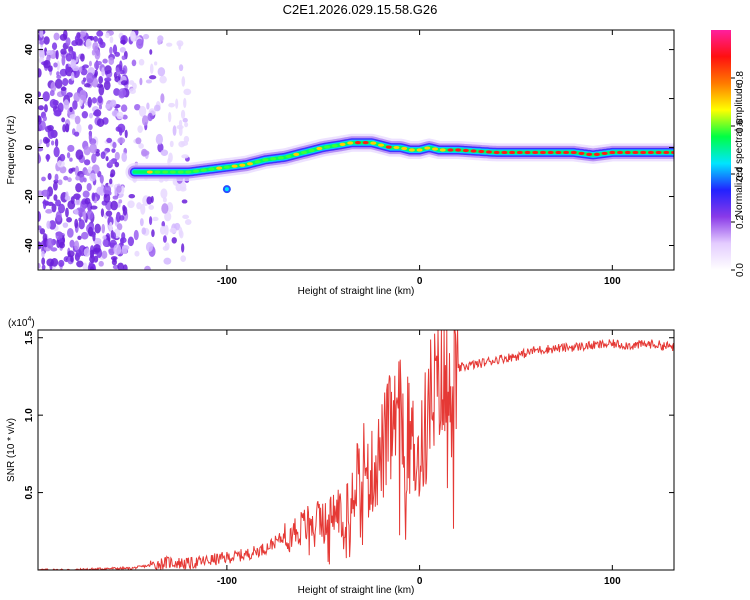 This screenshot has width=750, height=600. Describe the element at coordinates (612, 581) in the screenshot. I see `snr-xtick-label: 100` at that location.